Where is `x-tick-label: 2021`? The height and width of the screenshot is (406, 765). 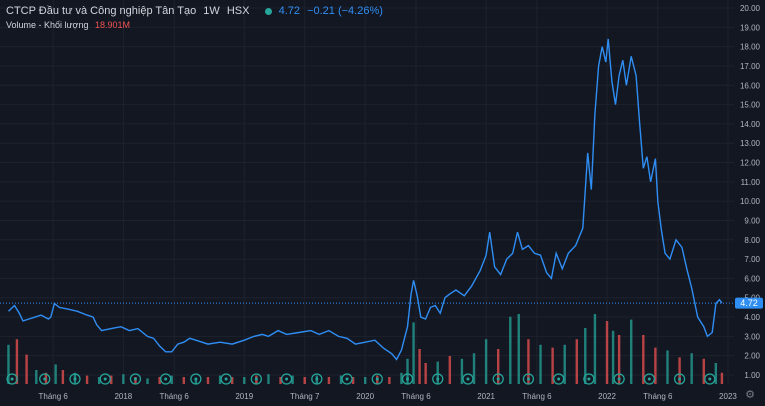 x-tick-label: 2021 is located at coordinates (486, 396).